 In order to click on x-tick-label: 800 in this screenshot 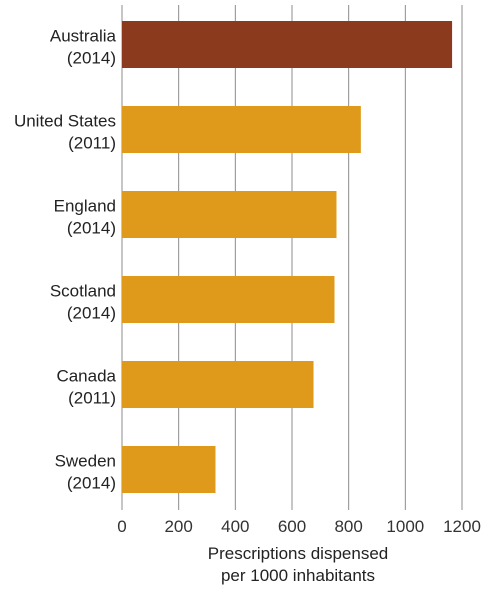, I will do `click(348, 526)`.